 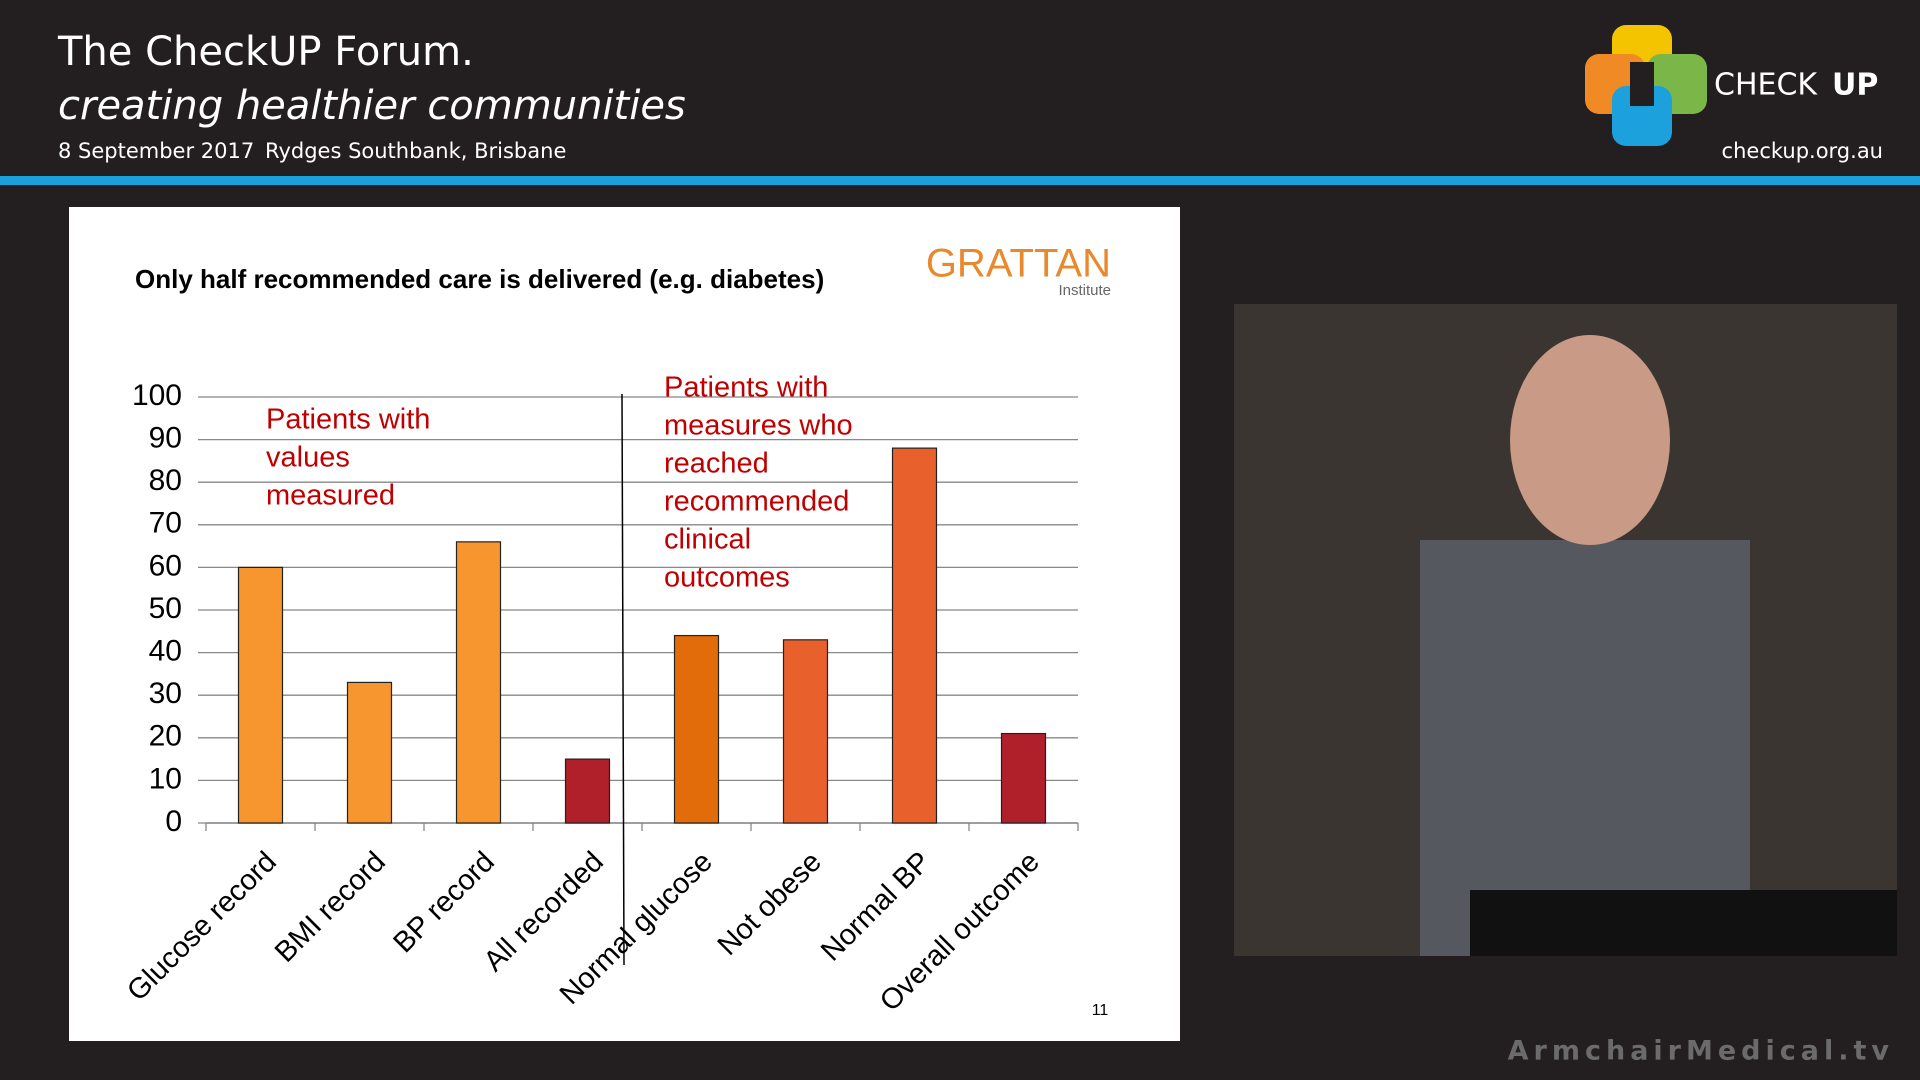 What do you see at coordinates (165, 651) in the screenshot?
I see `y-tick-label: 40` at bounding box center [165, 651].